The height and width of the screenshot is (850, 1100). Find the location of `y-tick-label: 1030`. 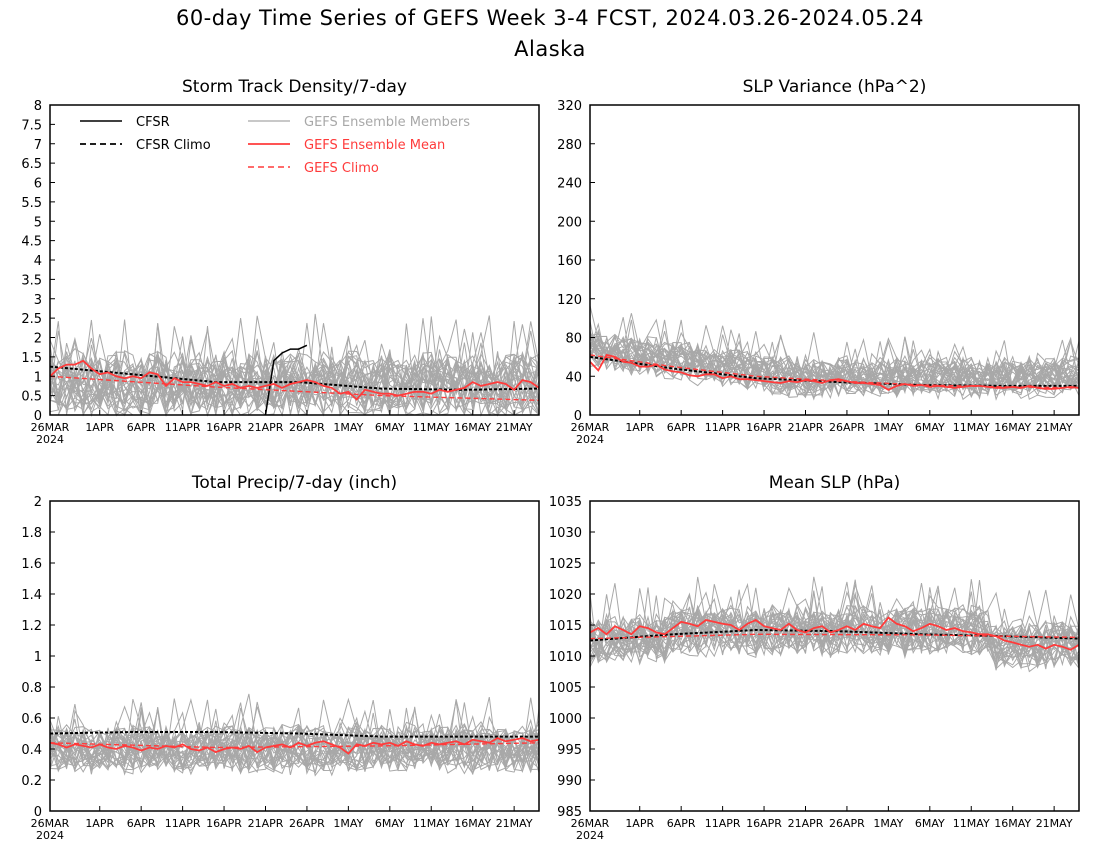

y-tick-label: 1030 is located at coordinates (565, 533).